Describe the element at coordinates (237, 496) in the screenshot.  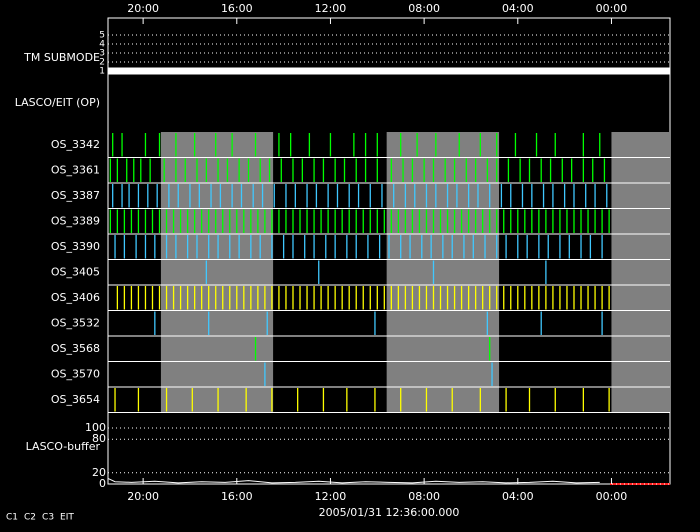
I see `x-tick-label-bottom: 16:00` at that location.